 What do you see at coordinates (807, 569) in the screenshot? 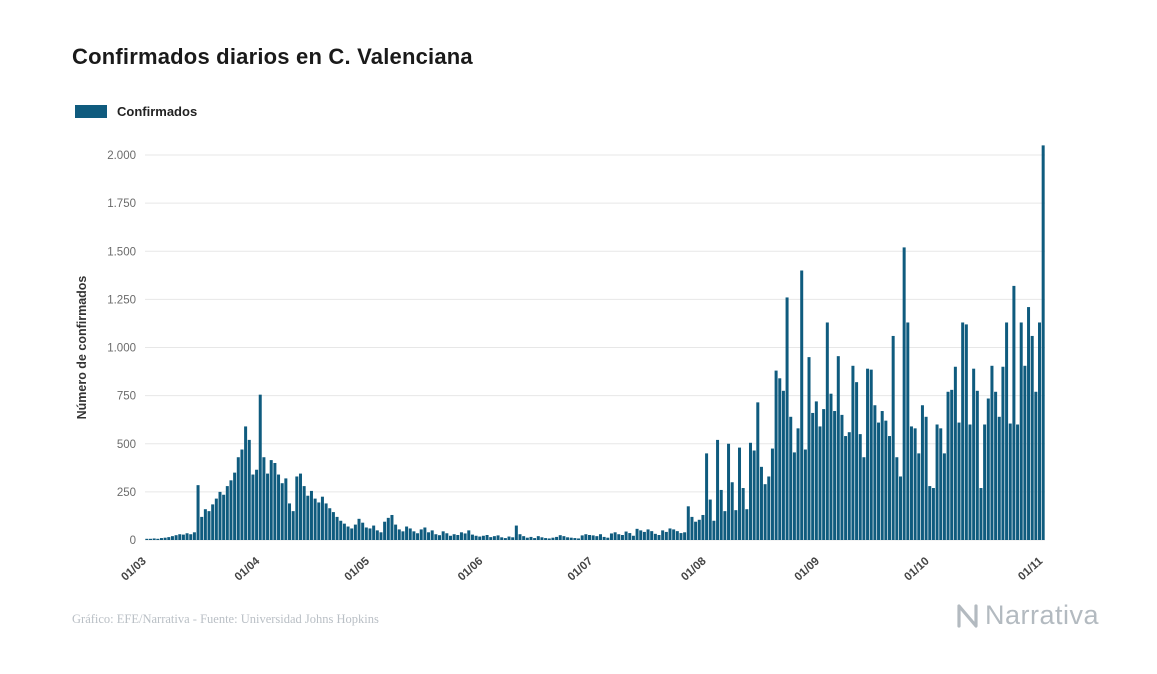
I see `x-tick-label: 01/09` at bounding box center [807, 569].